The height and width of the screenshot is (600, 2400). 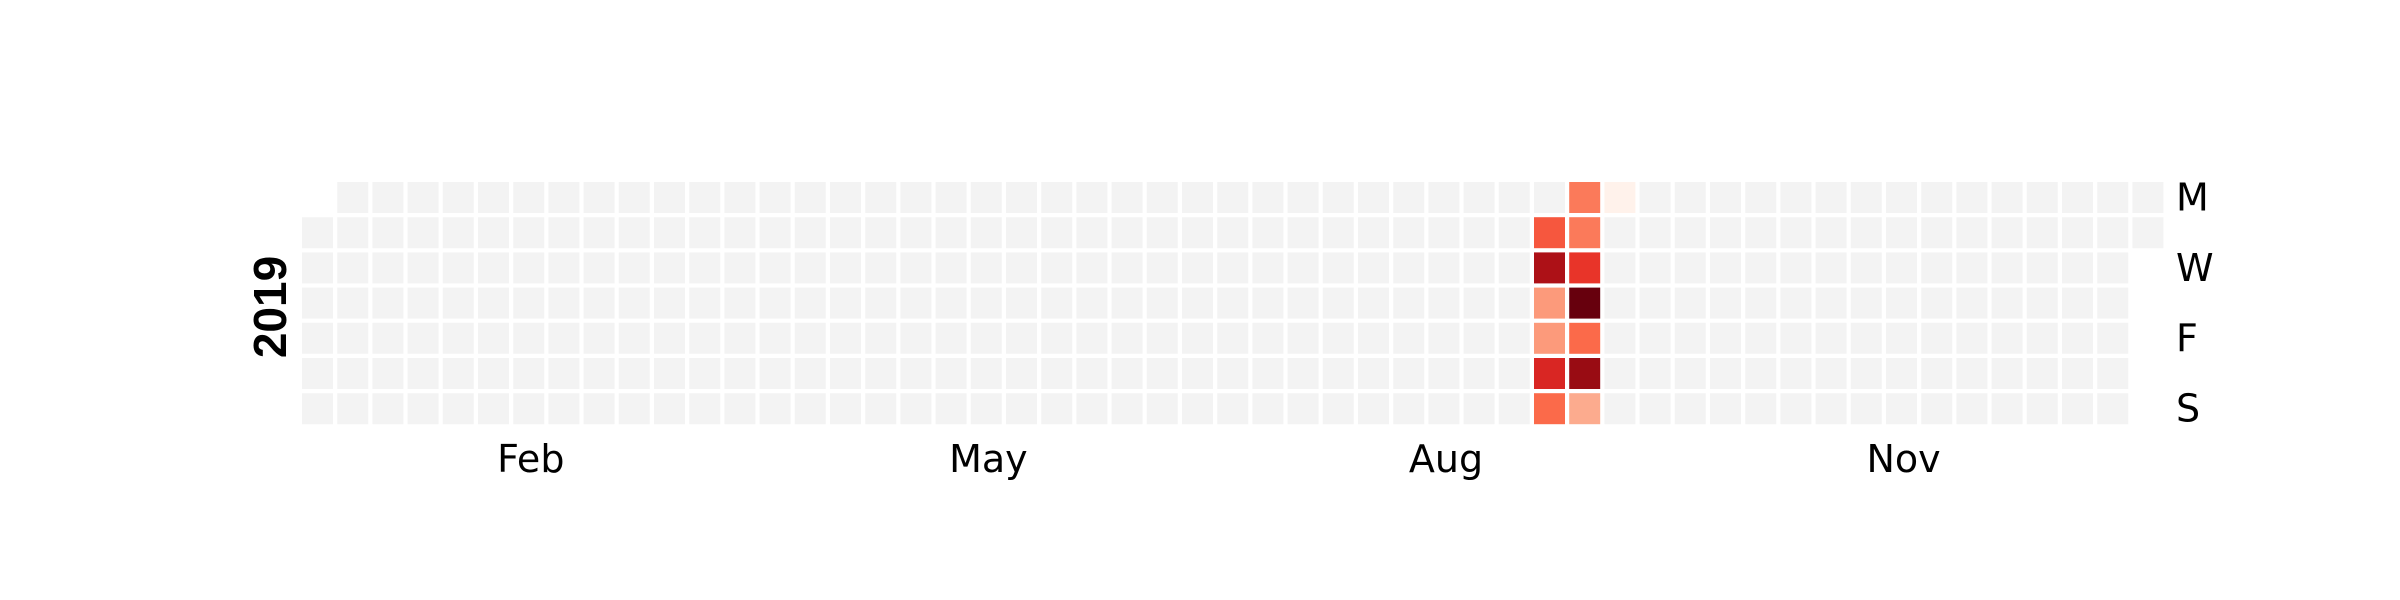 I want to click on month-labels: Feb May Aug Nov, so click(x=1219, y=459).